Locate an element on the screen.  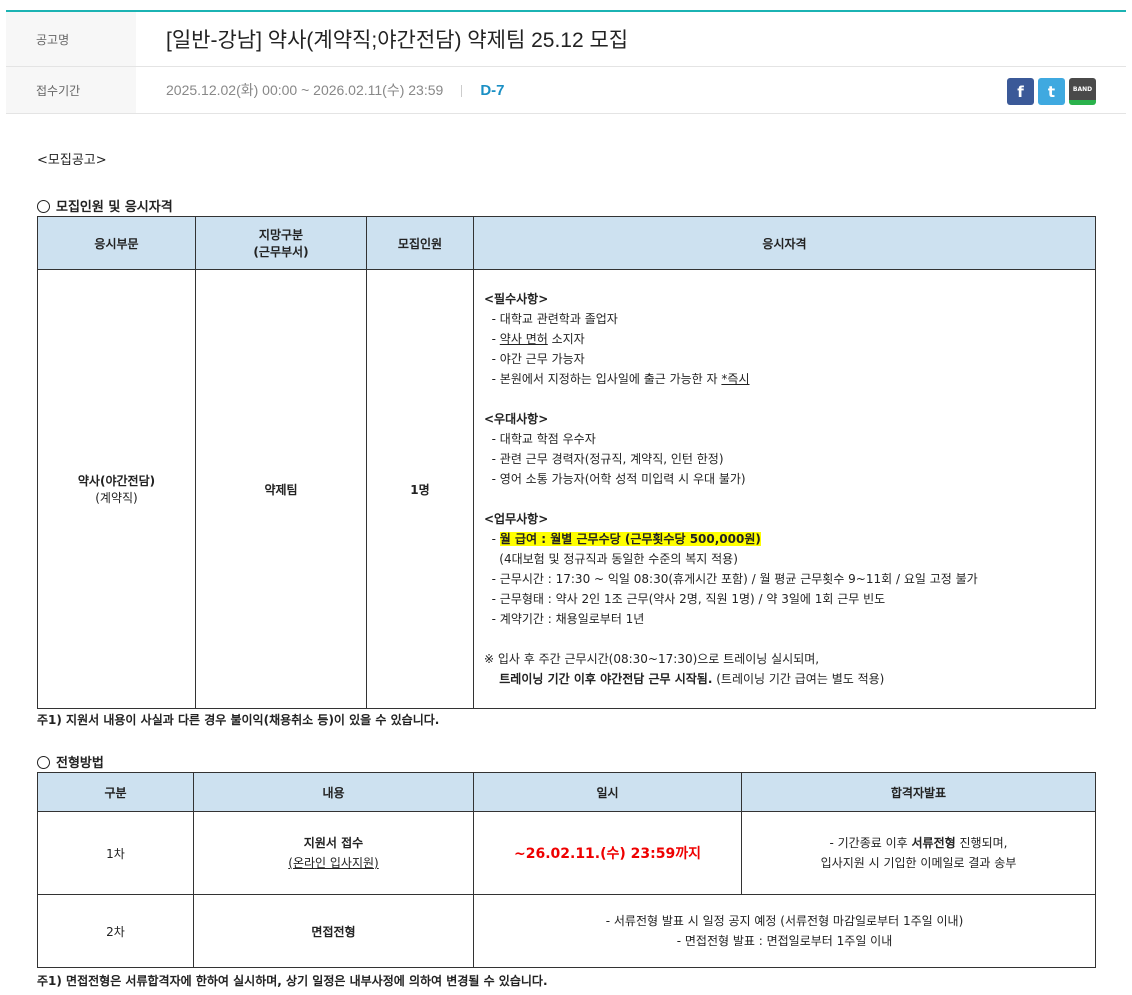
title-label: 공고명 is located at coordinates (71, 39).